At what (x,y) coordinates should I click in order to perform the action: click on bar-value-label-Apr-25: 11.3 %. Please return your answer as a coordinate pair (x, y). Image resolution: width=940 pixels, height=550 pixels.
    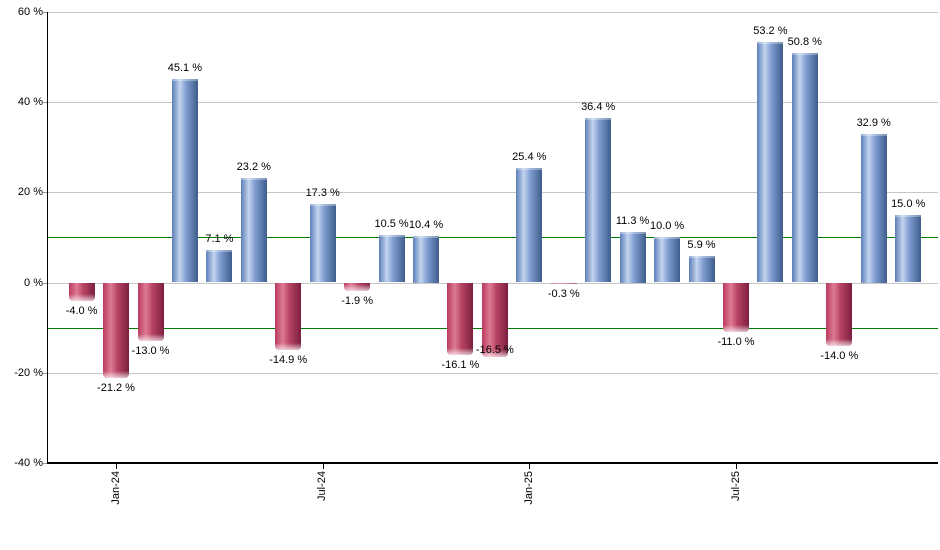
    Looking at the image, I should click on (632, 220).